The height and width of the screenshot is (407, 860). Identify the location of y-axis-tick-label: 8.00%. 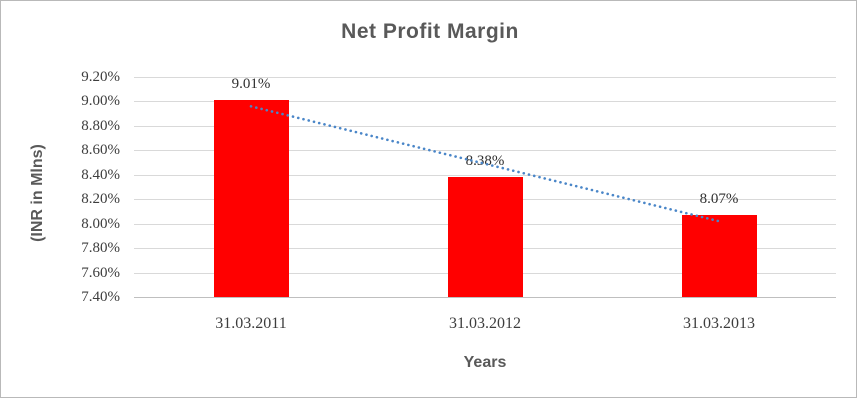
(100, 224).